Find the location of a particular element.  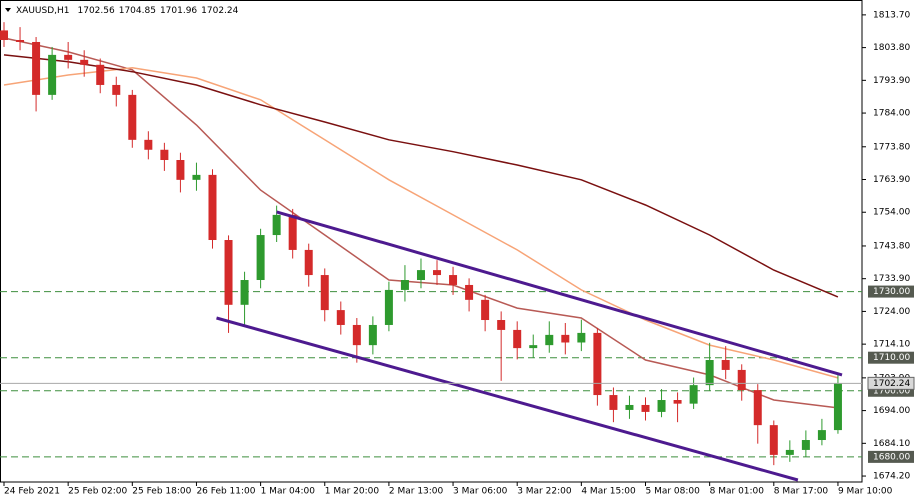

y-tick-label: 1684.10 is located at coordinates (891, 444).